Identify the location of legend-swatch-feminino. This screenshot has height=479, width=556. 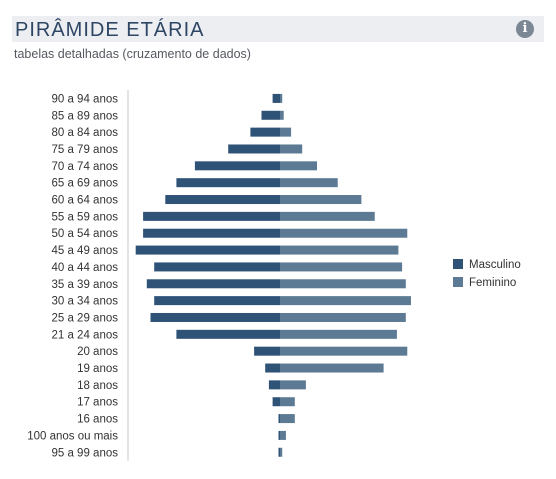
(458, 282).